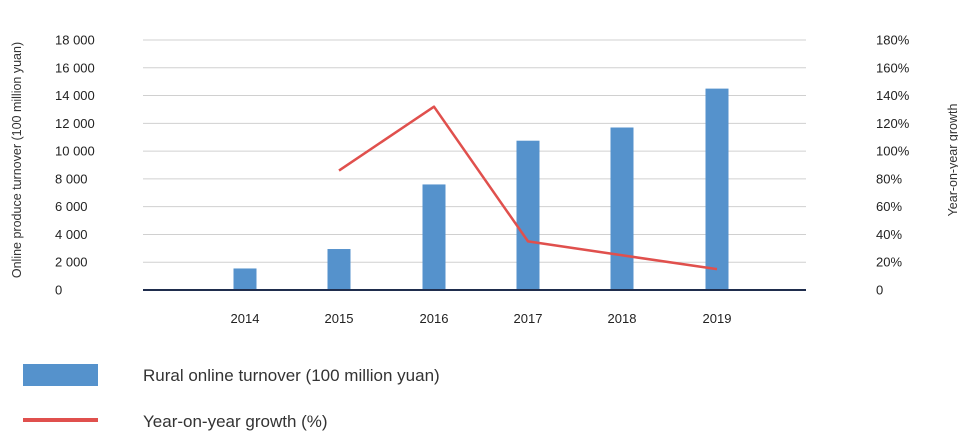 This screenshot has width=958, height=437. I want to click on y2-tick-label: 160%, so click(893, 67).